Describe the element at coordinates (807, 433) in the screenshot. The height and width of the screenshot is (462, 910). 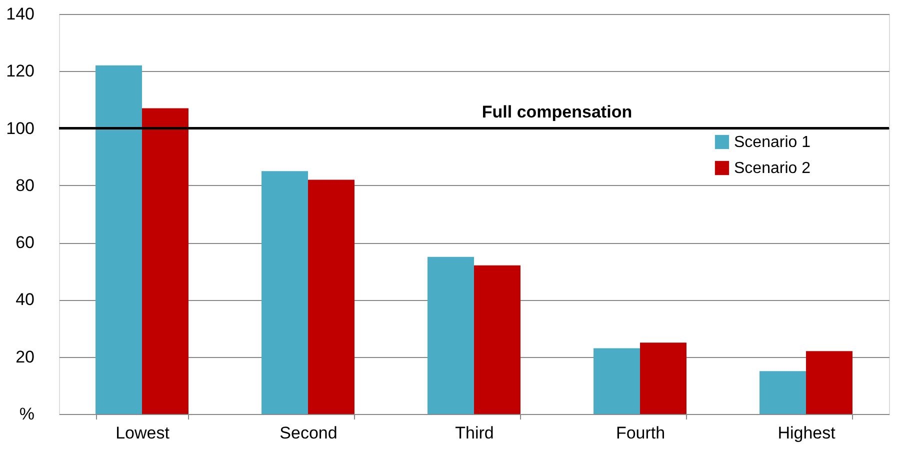
I see `x-tick-label: Highest` at that location.